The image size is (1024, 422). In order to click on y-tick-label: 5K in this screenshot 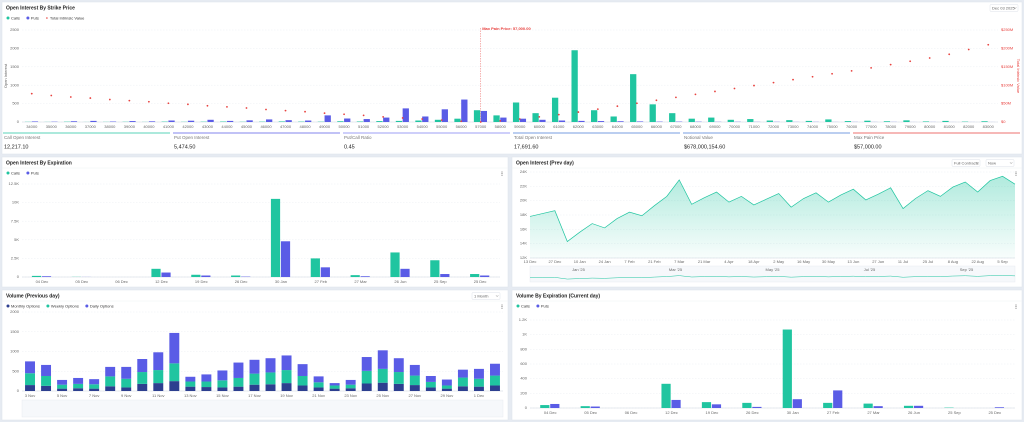, I will do `click(16, 239)`.